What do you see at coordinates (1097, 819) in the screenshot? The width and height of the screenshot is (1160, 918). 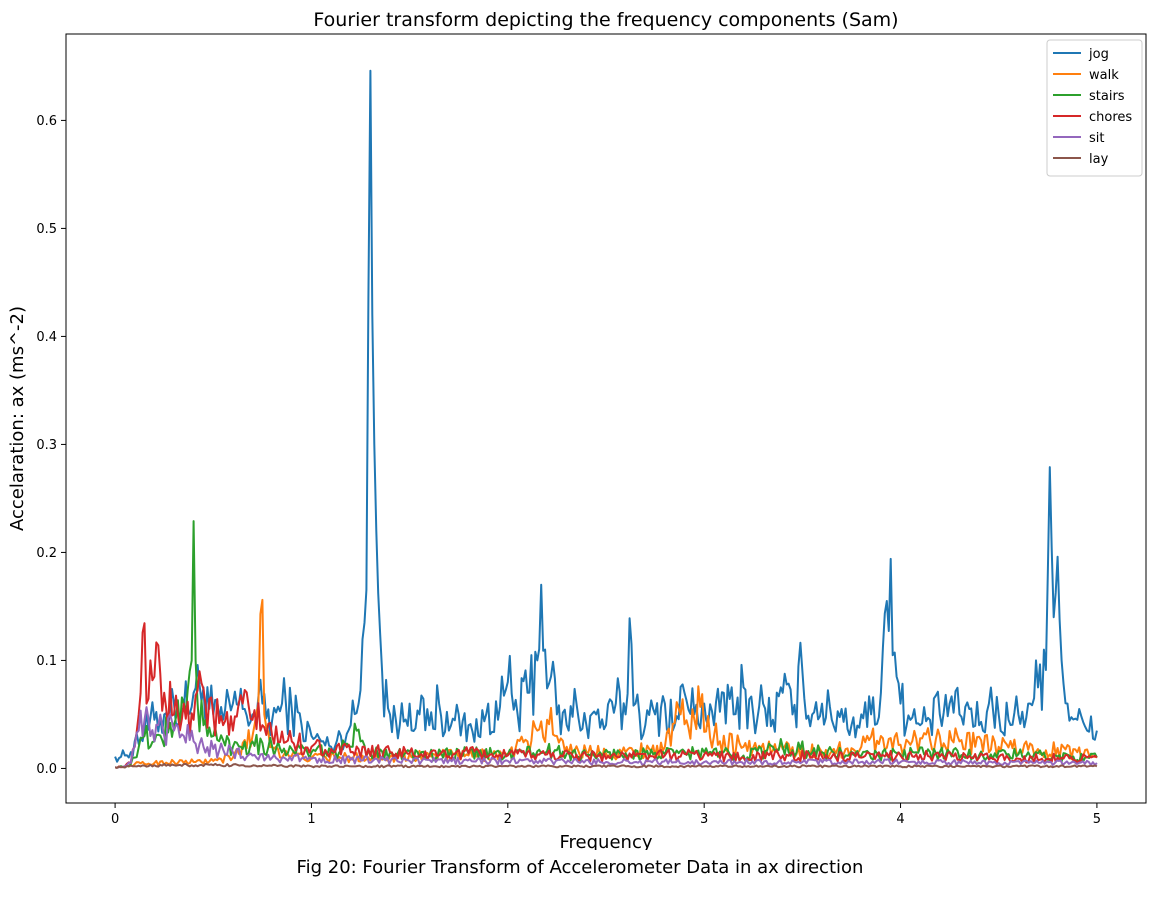 I see `x-tick-label: 5` at bounding box center [1097, 819].